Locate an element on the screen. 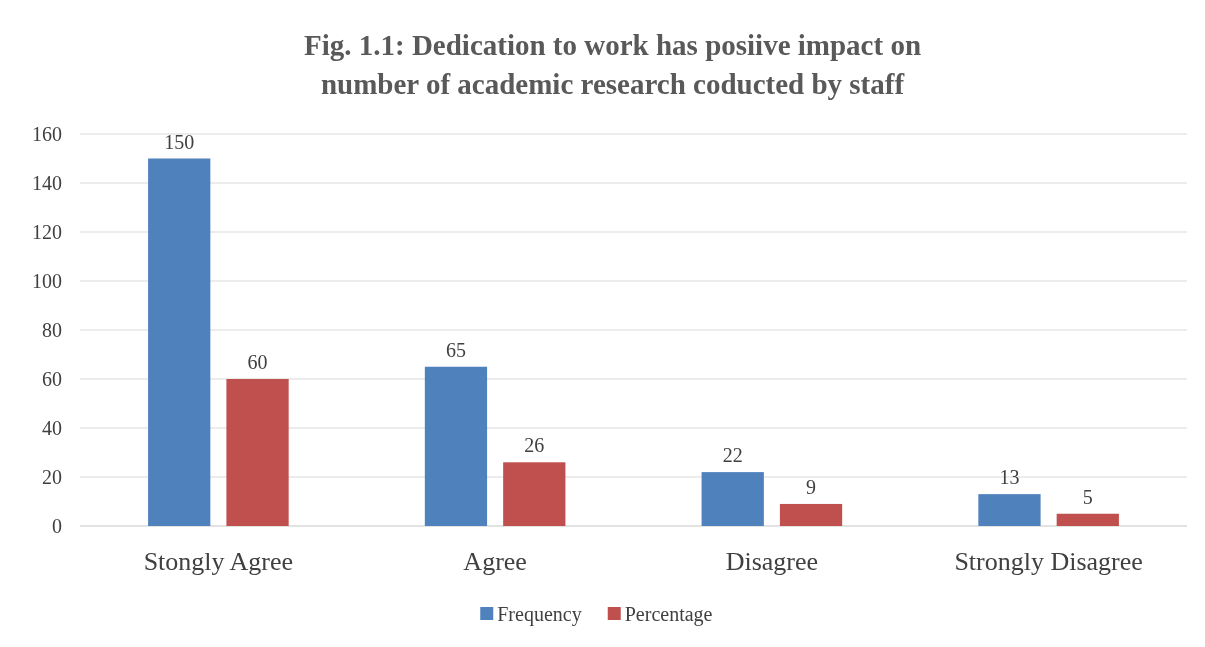 This screenshot has width=1205, height=647. y-tick-label: 80 is located at coordinates (52, 330).